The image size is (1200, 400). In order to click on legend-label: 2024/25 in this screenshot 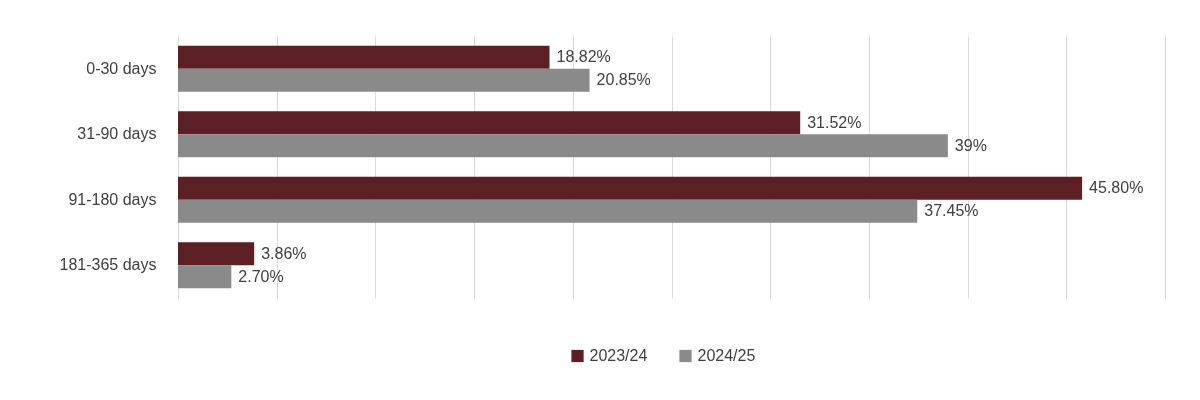, I will do `click(726, 355)`.